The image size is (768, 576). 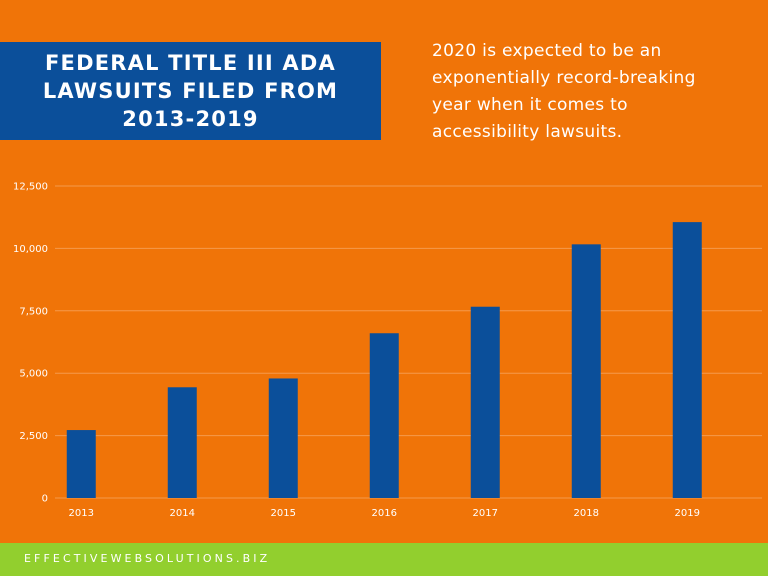 I want to click on x-tick-label: 2014, so click(x=182, y=513).